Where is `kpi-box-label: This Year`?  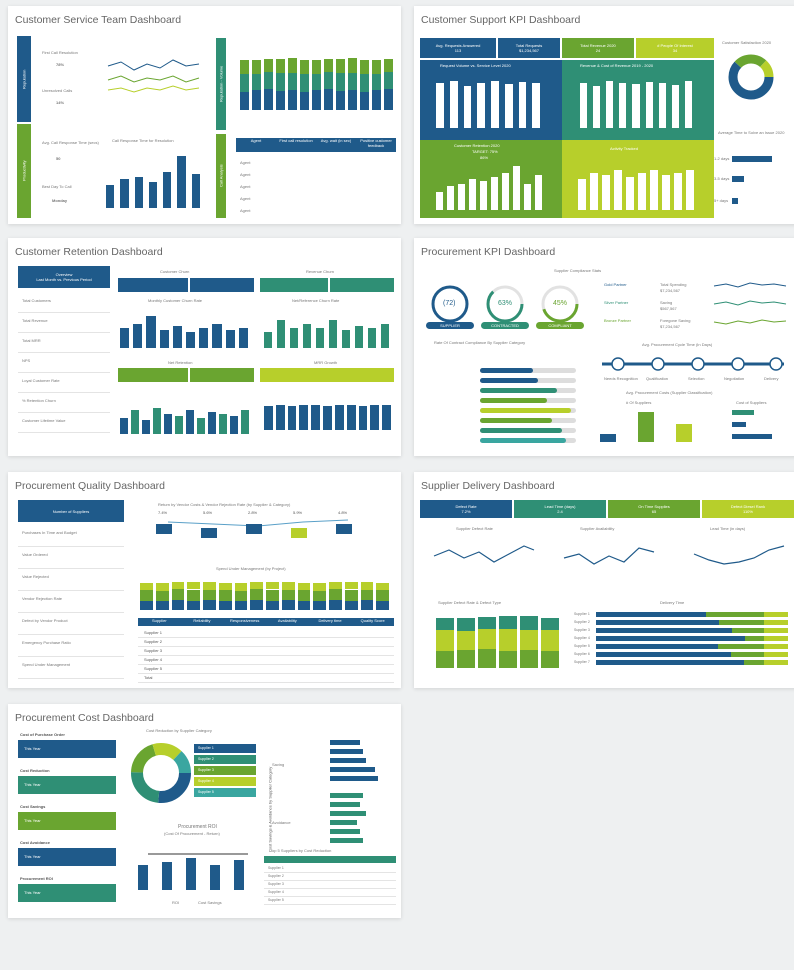 kpi-box-label: This Year is located at coordinates (32, 820).